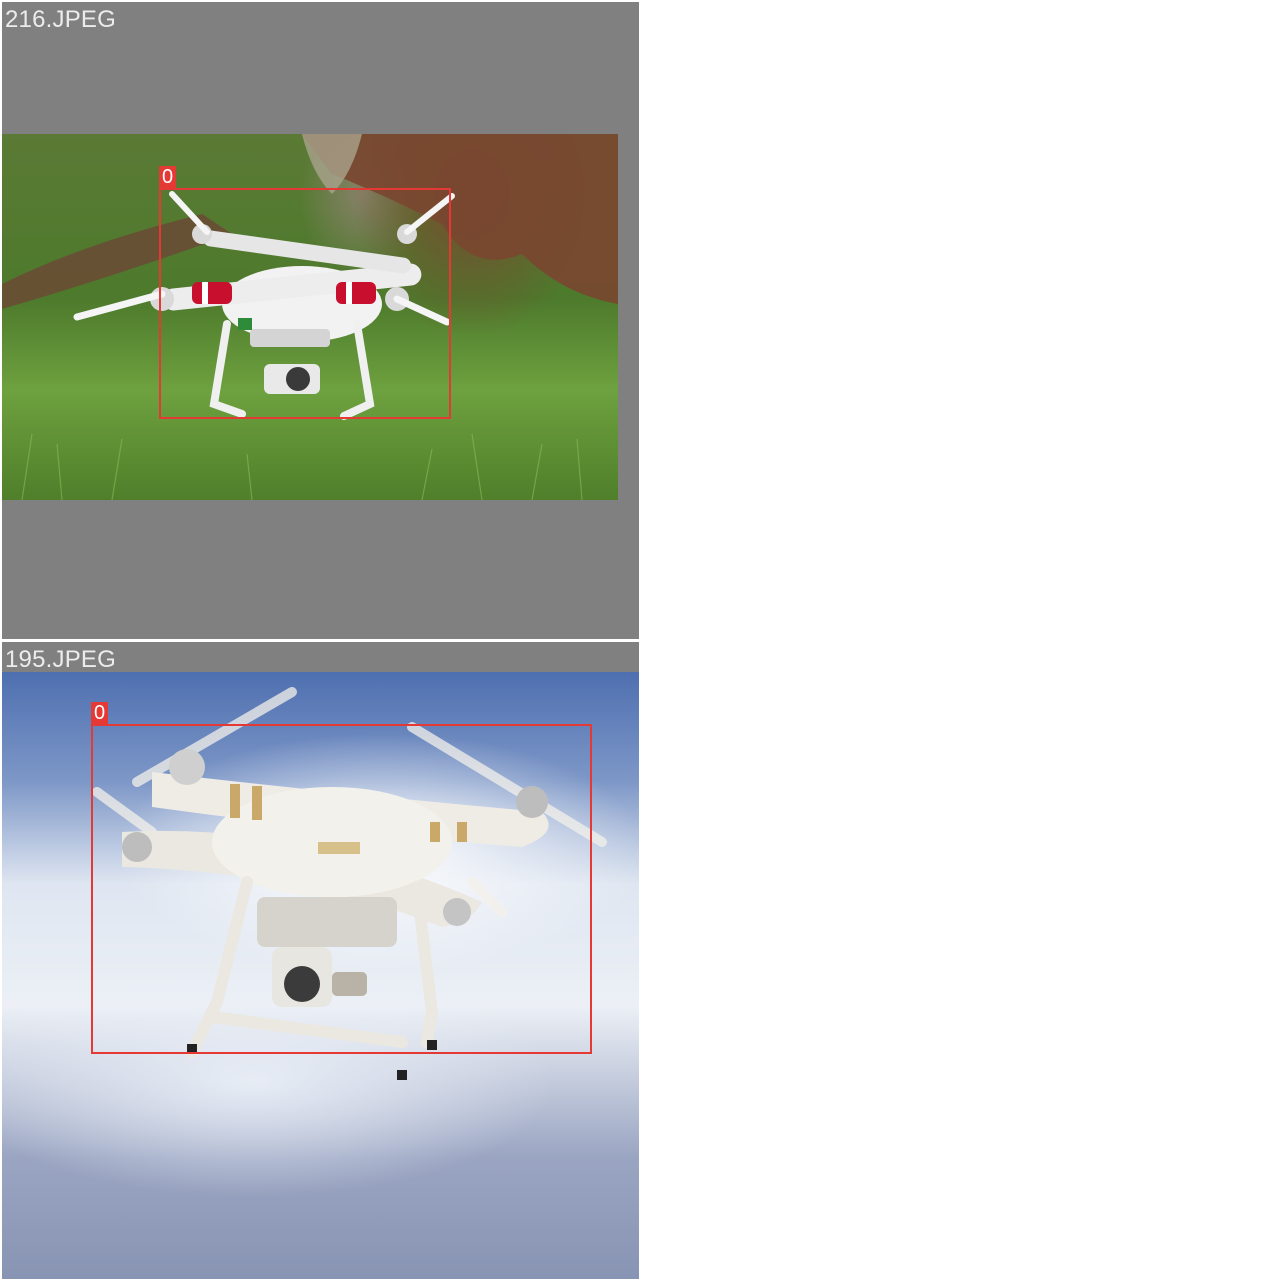 This screenshot has height=1280, width=1280. Describe the element at coordinates (60, 19) in the screenshot. I see `image-filename: 216.JPEG` at that location.